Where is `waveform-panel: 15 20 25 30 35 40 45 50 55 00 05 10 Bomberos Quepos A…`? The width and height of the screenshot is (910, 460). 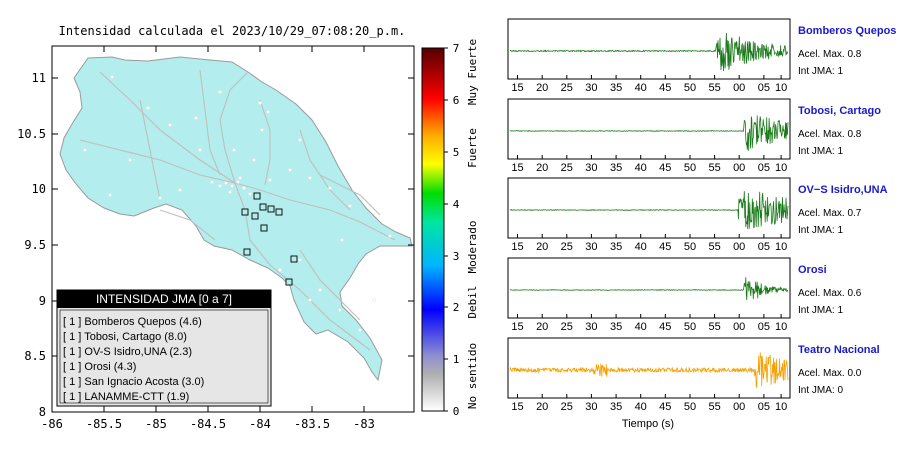
waveform-panel: 15 20 25 30 35 40 45 50 55 00 05 10 Bomberos Quepos A… is located at coordinates (701, 56).